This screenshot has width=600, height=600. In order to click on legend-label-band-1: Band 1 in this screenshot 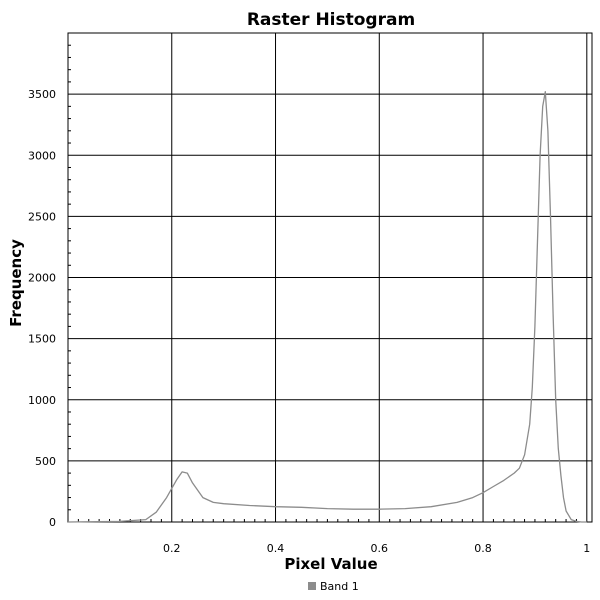, I will do `click(339, 586)`.